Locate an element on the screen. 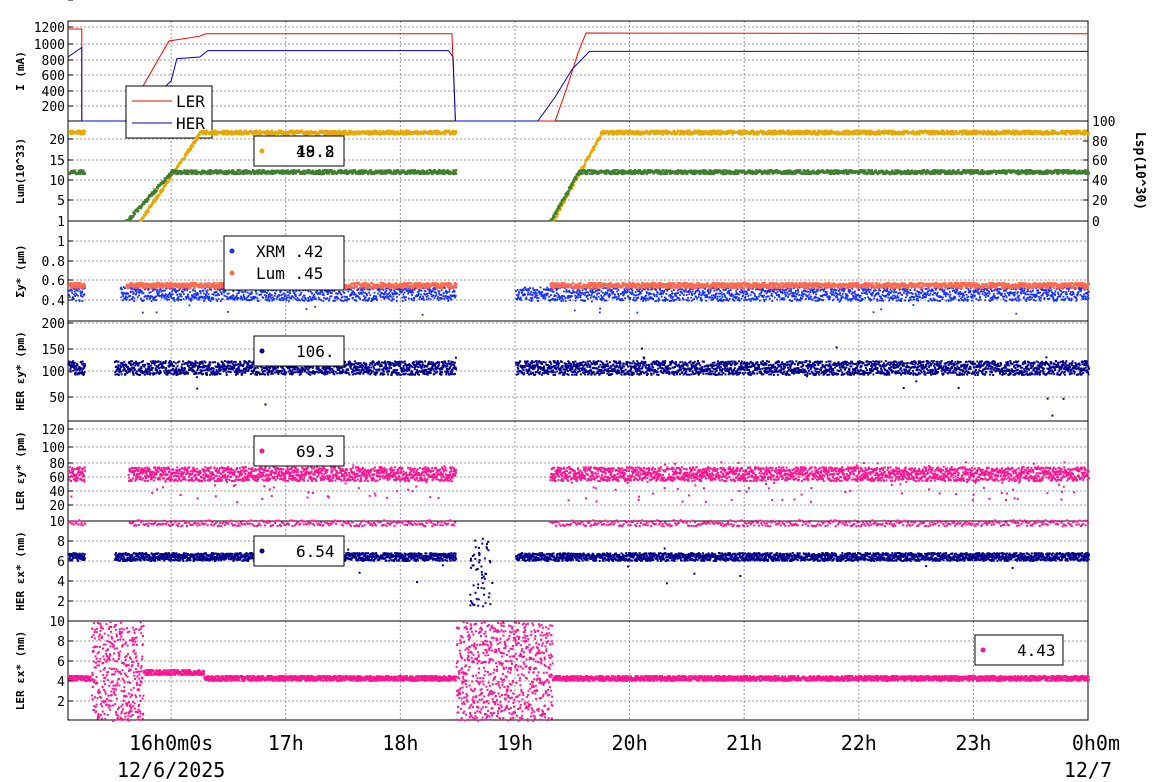  date-start: 12/6/2025 is located at coordinates (171, 770).